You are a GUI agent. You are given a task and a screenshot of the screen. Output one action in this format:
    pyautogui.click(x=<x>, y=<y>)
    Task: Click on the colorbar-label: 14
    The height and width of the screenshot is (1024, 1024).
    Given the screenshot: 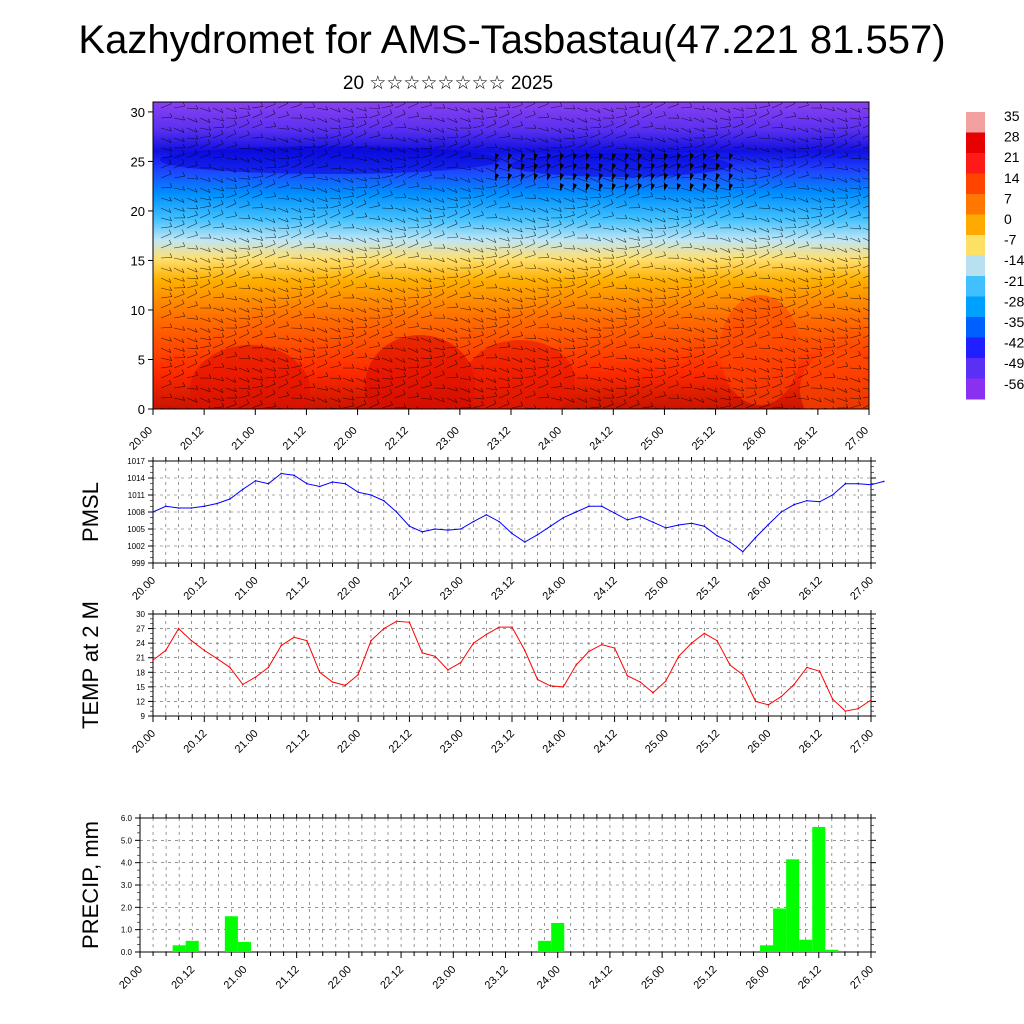 What is the action you would take?
    pyautogui.click(x=1012, y=178)
    